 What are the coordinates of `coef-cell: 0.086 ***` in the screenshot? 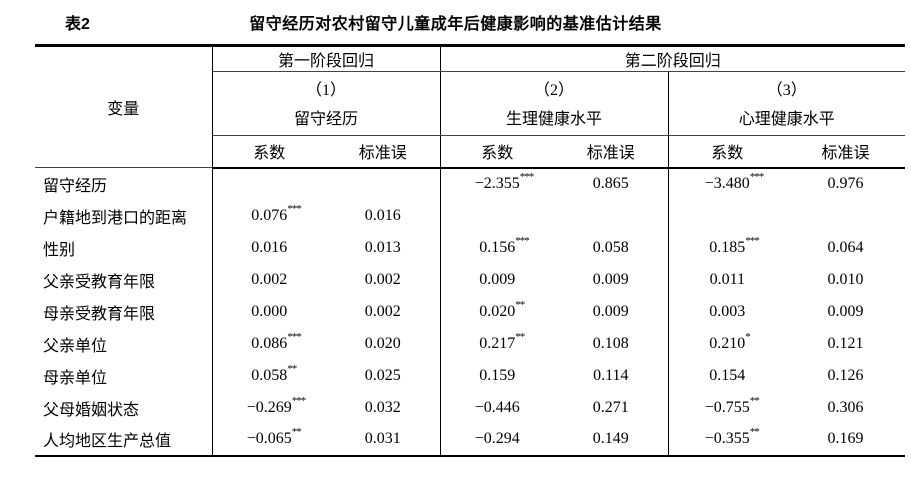 It's located at (268, 343).